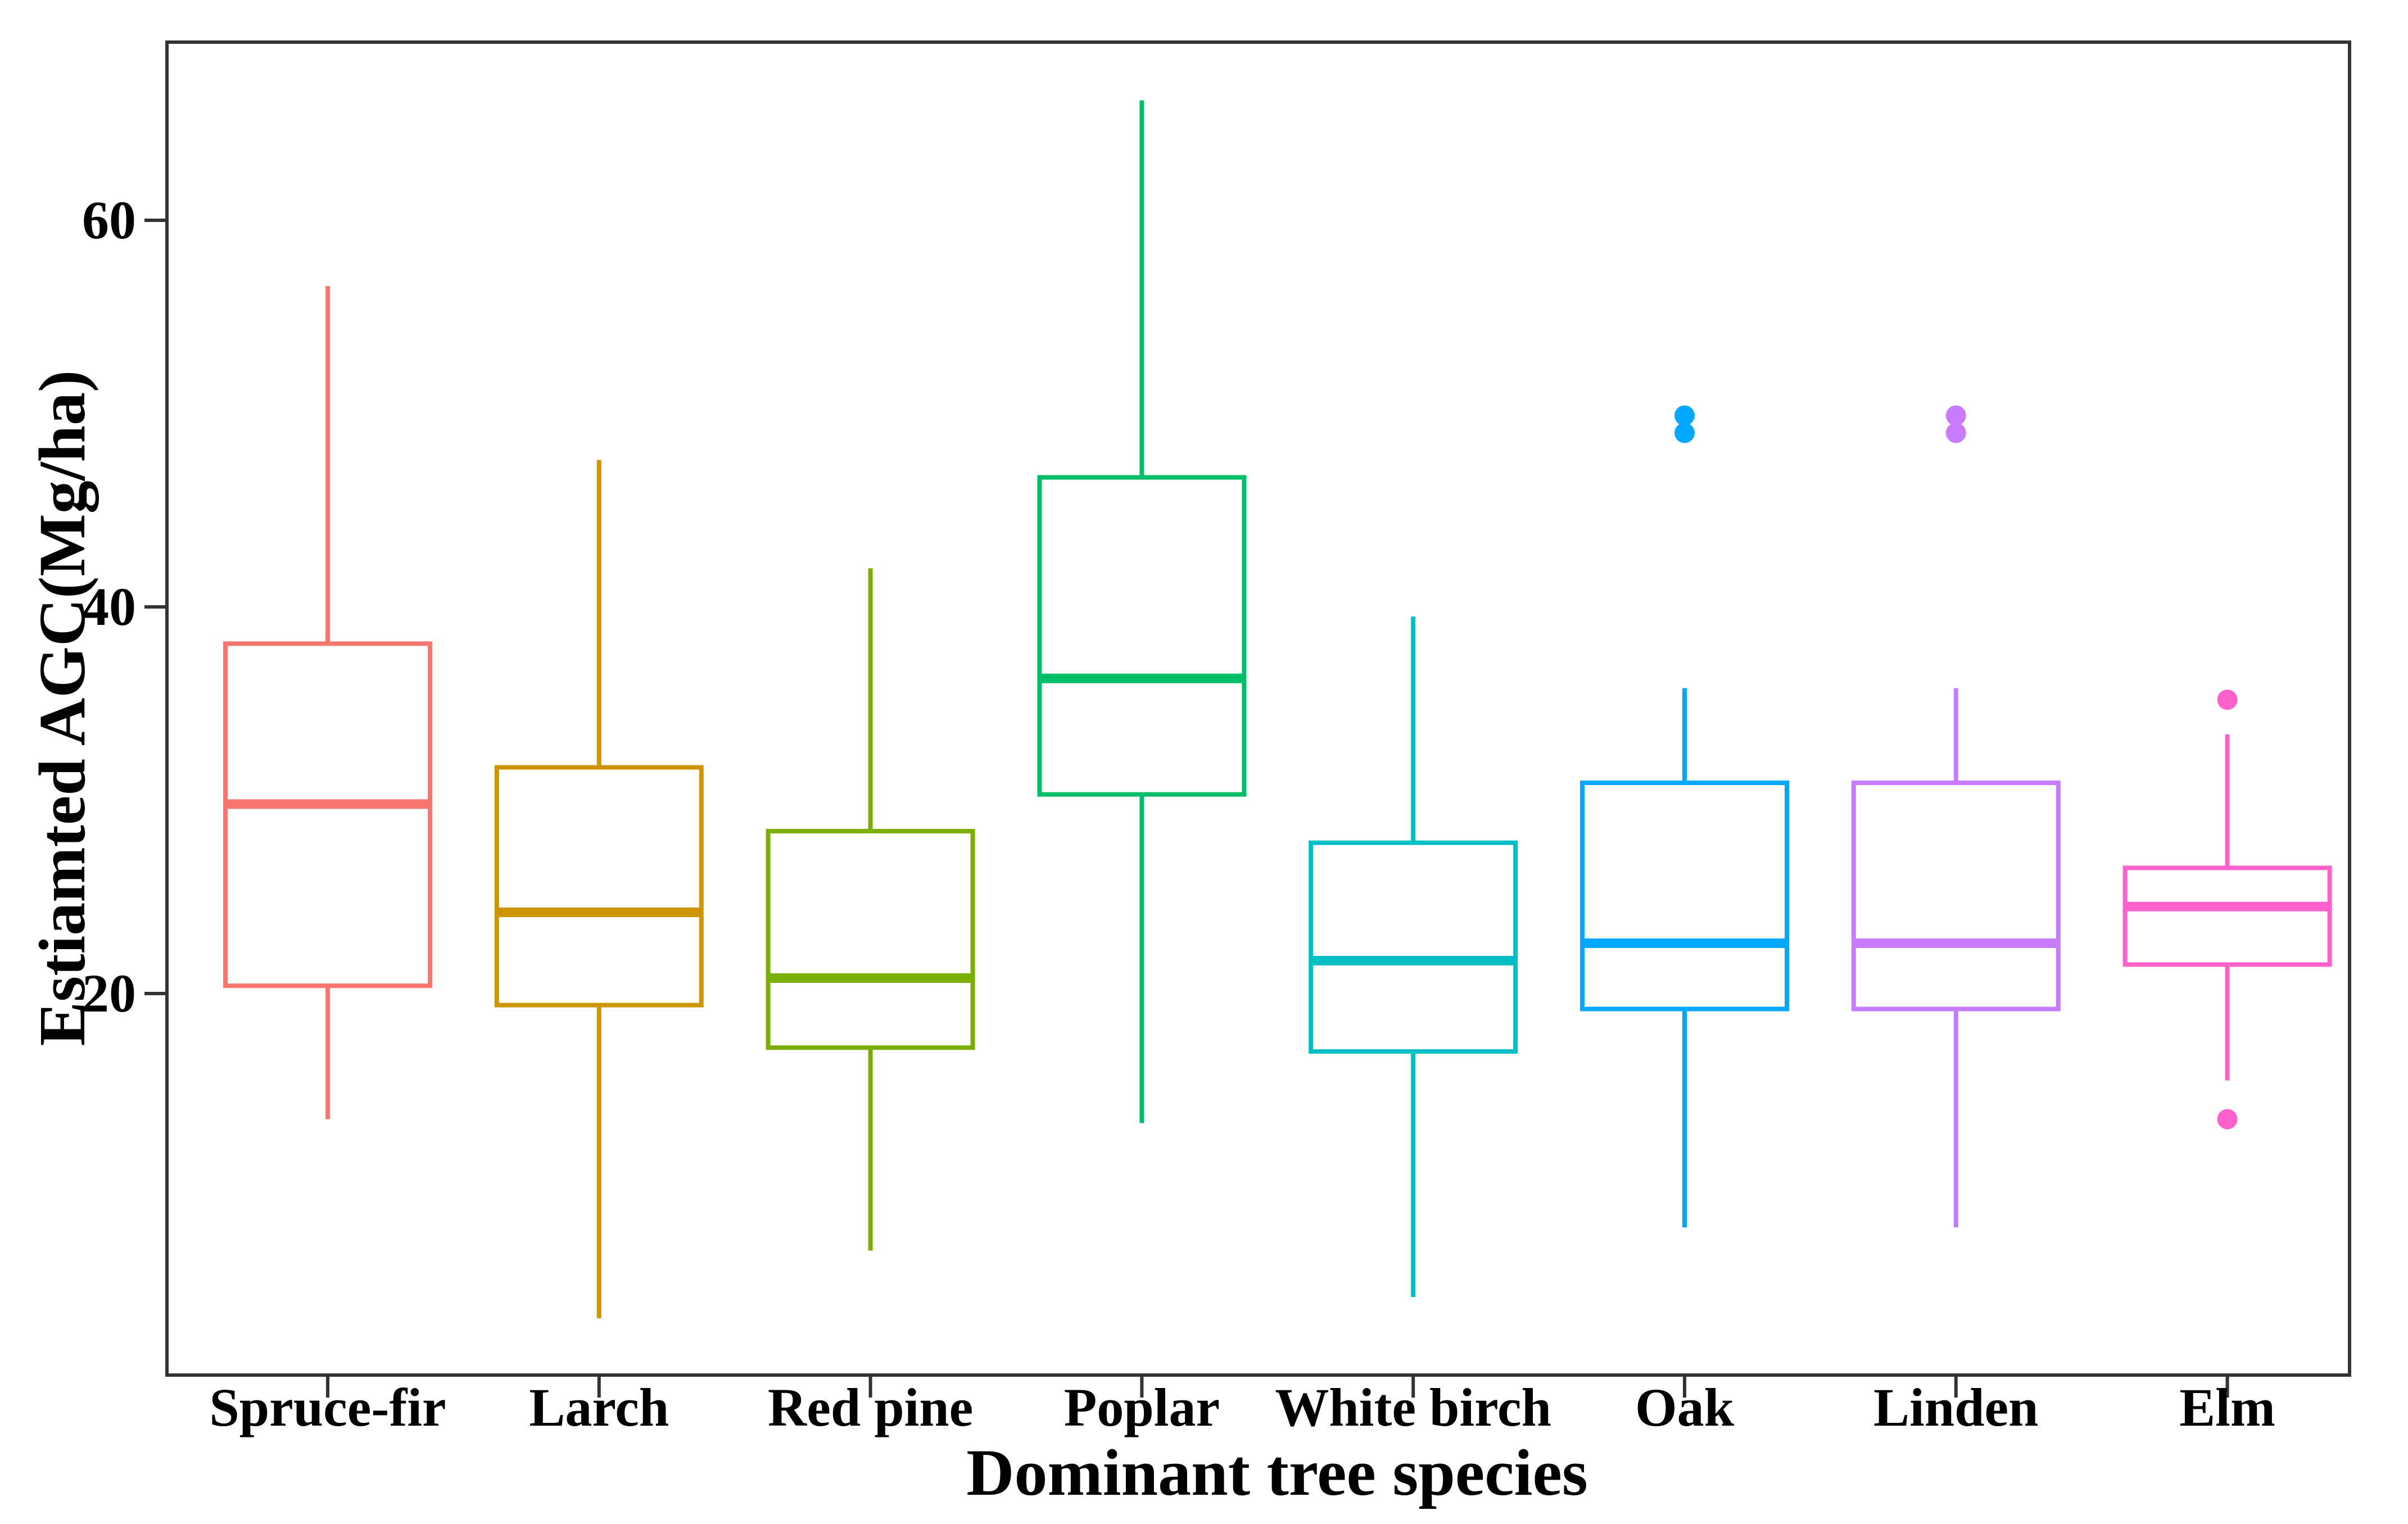 This screenshot has width=2408, height=1524. What do you see at coordinates (1142, 1407) in the screenshot?
I see `x-tick-label: Poplar` at bounding box center [1142, 1407].